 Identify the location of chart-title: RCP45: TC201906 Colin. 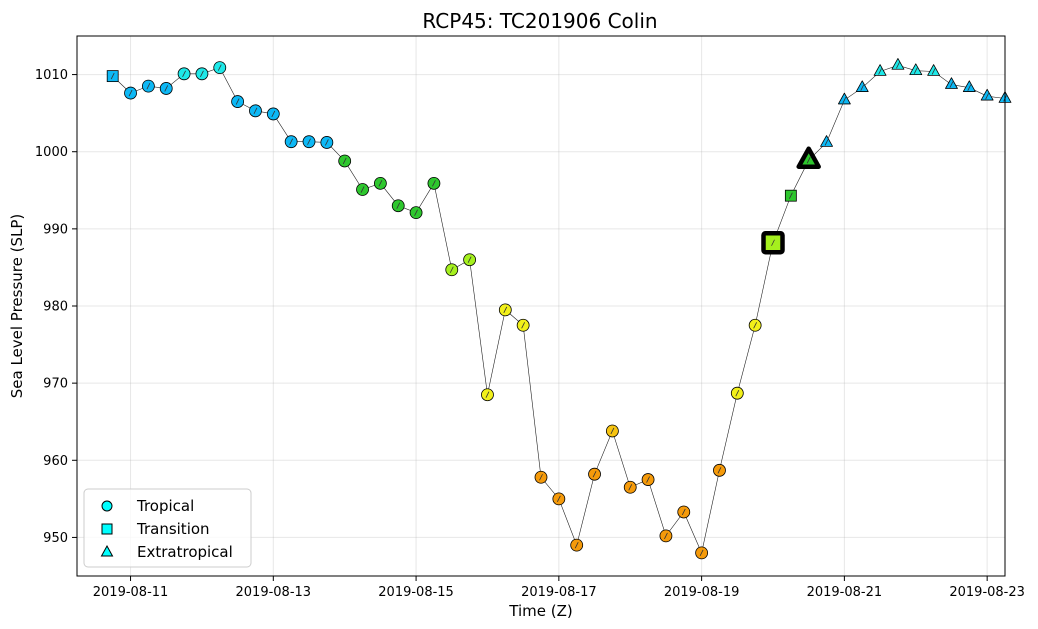
(539, 21).